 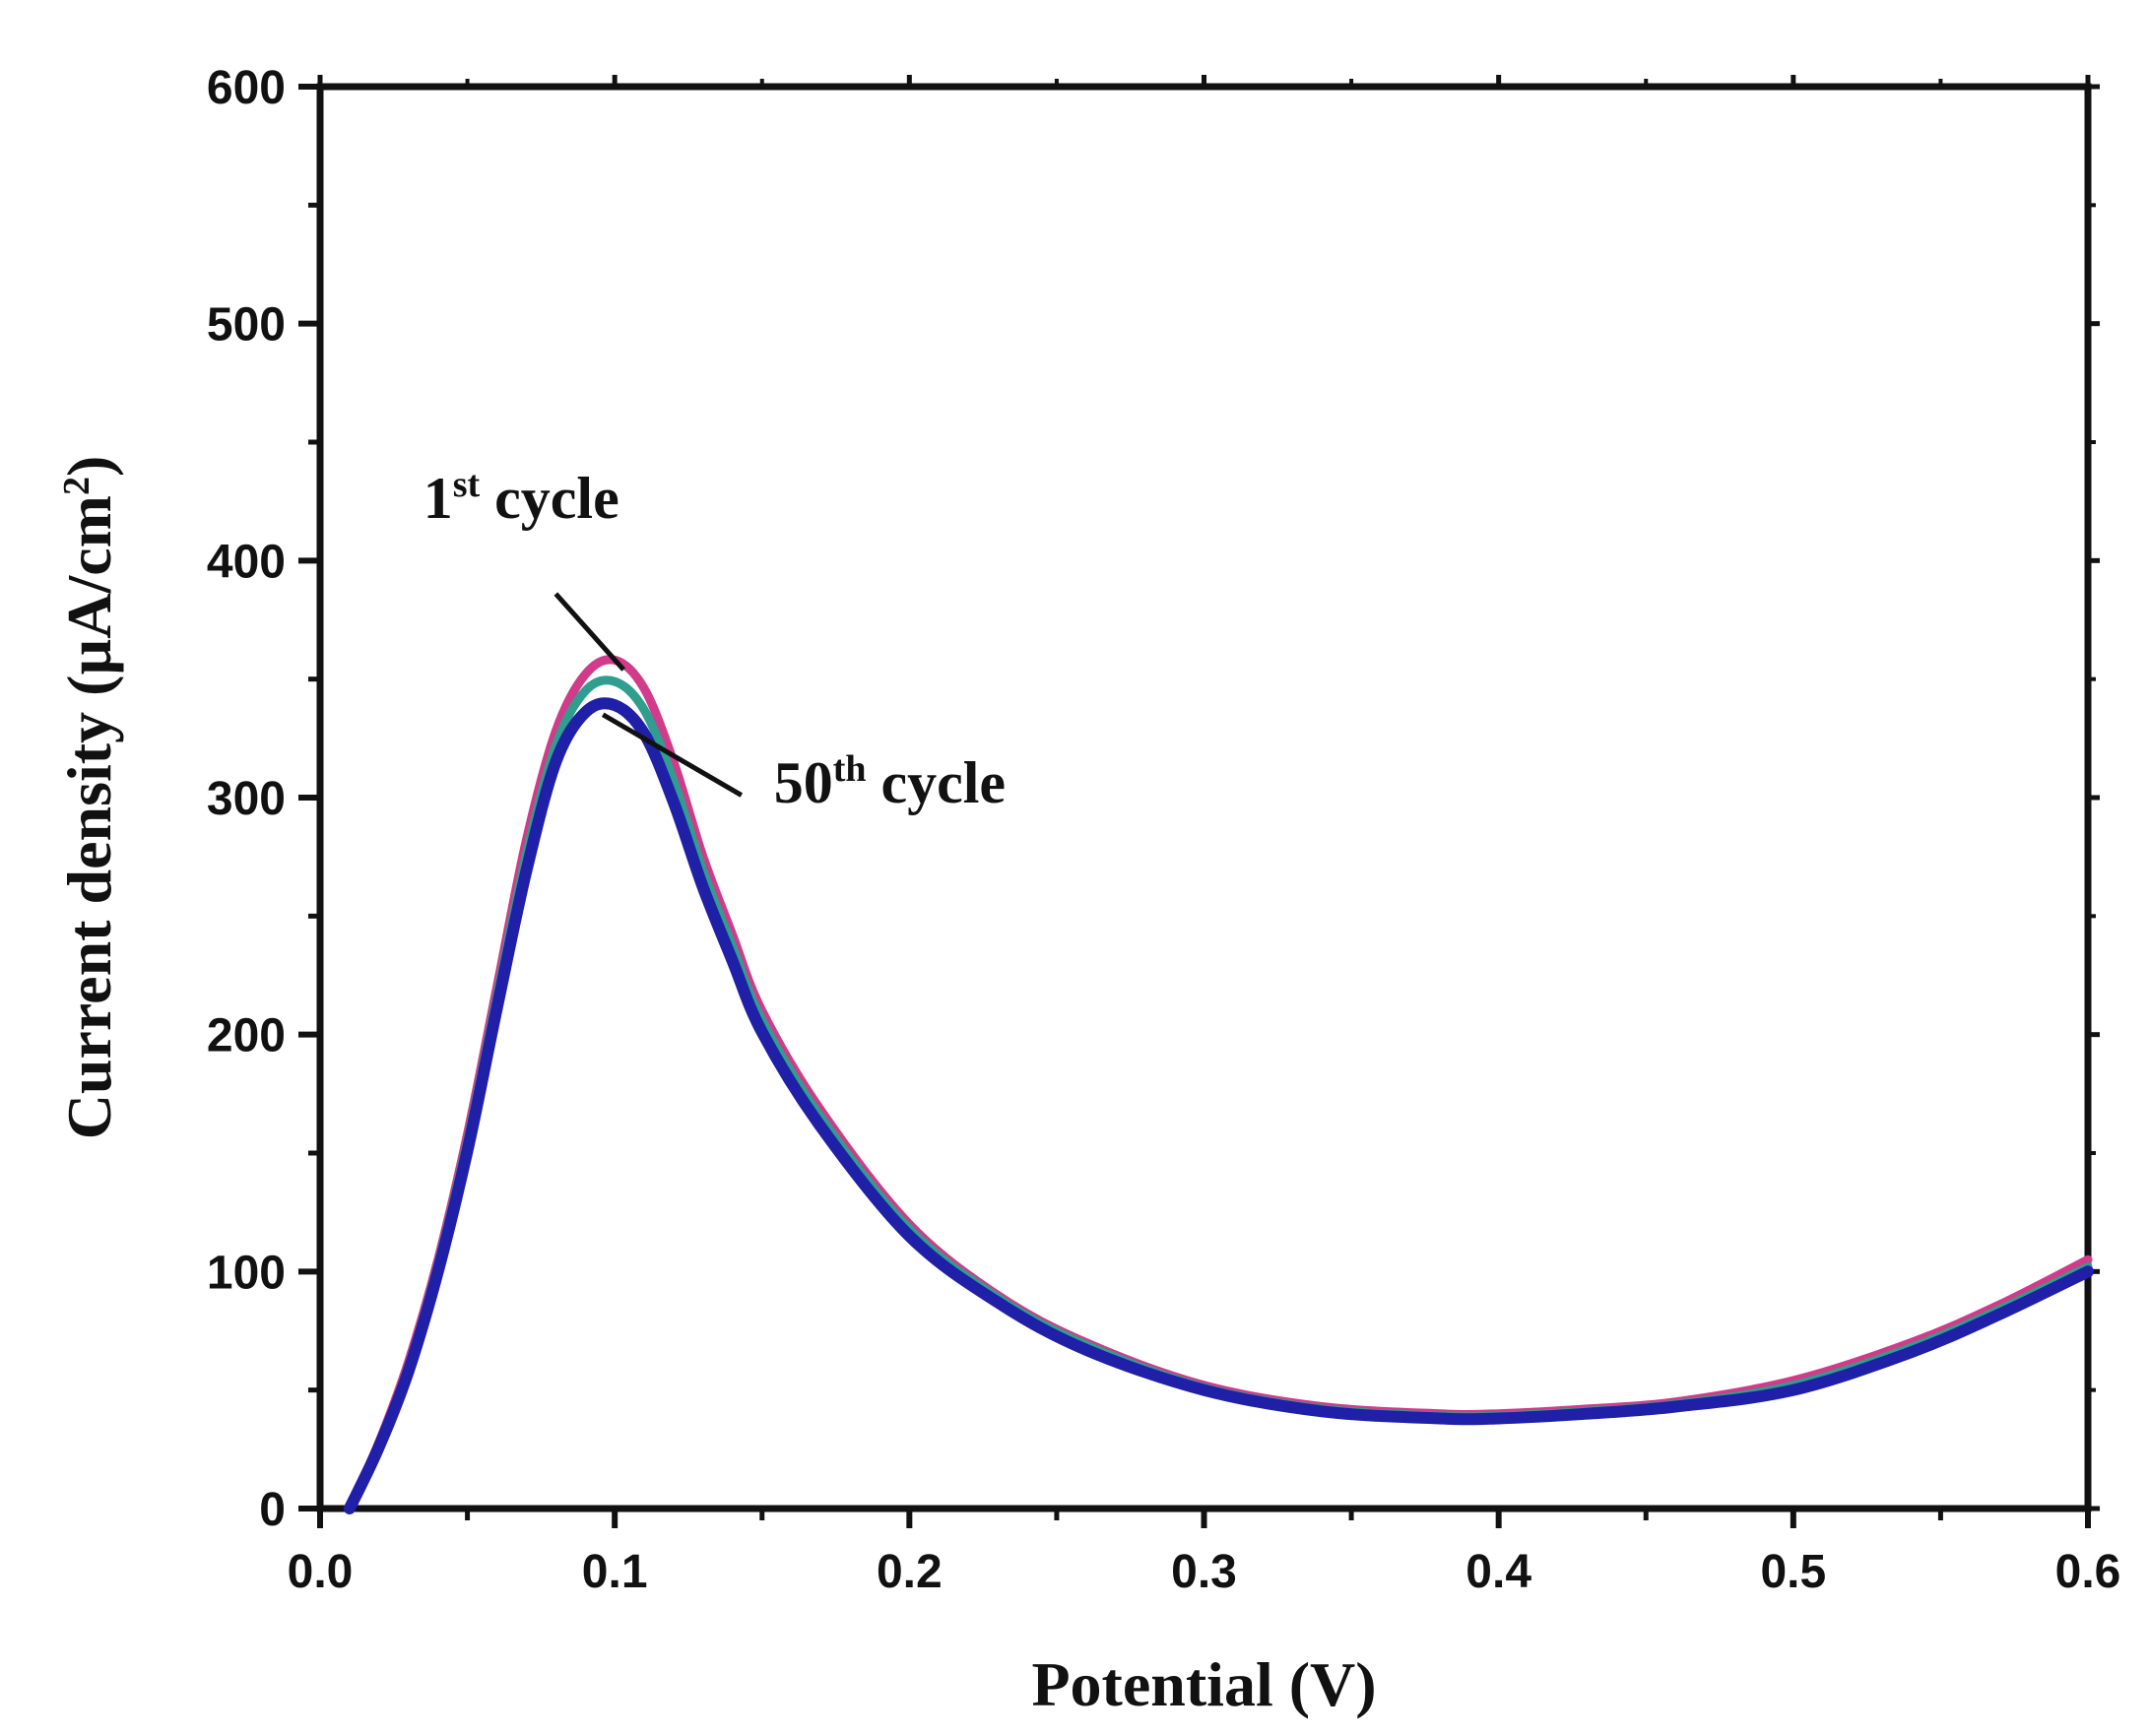 I want to click on y-axis-title-close: ), so click(x=89, y=467).